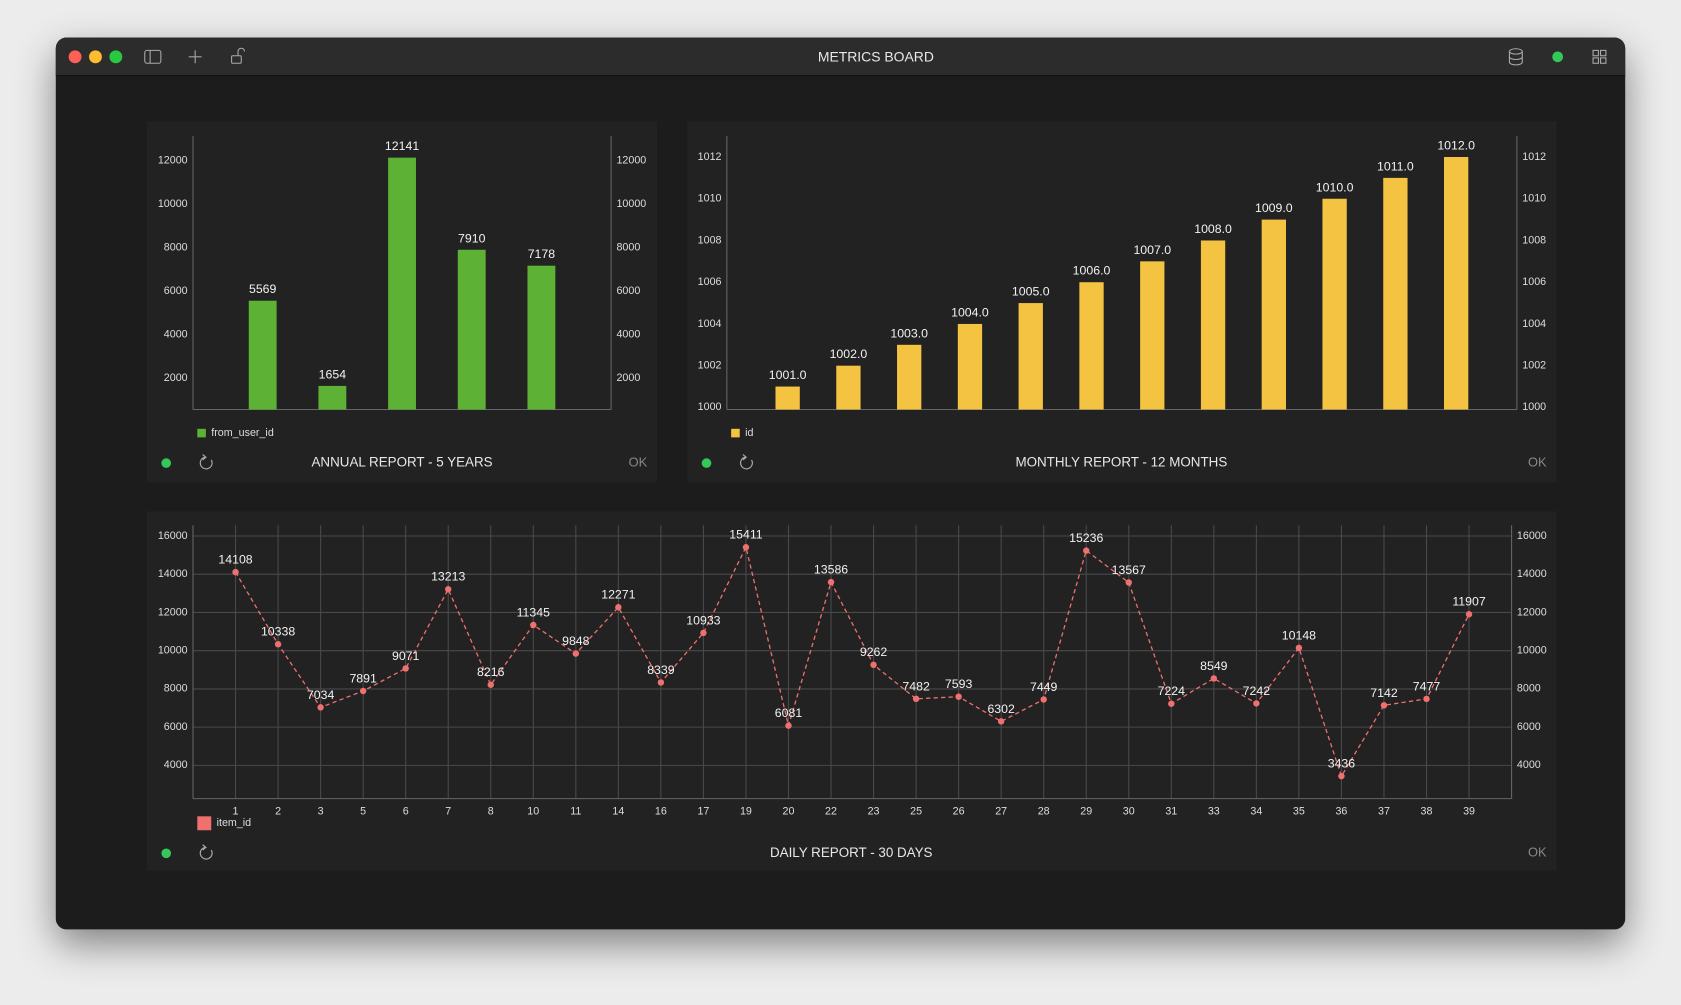 The height and width of the screenshot is (1005, 1681). What do you see at coordinates (618, 595) in the screenshot?
I see `data-label: 12271` at bounding box center [618, 595].